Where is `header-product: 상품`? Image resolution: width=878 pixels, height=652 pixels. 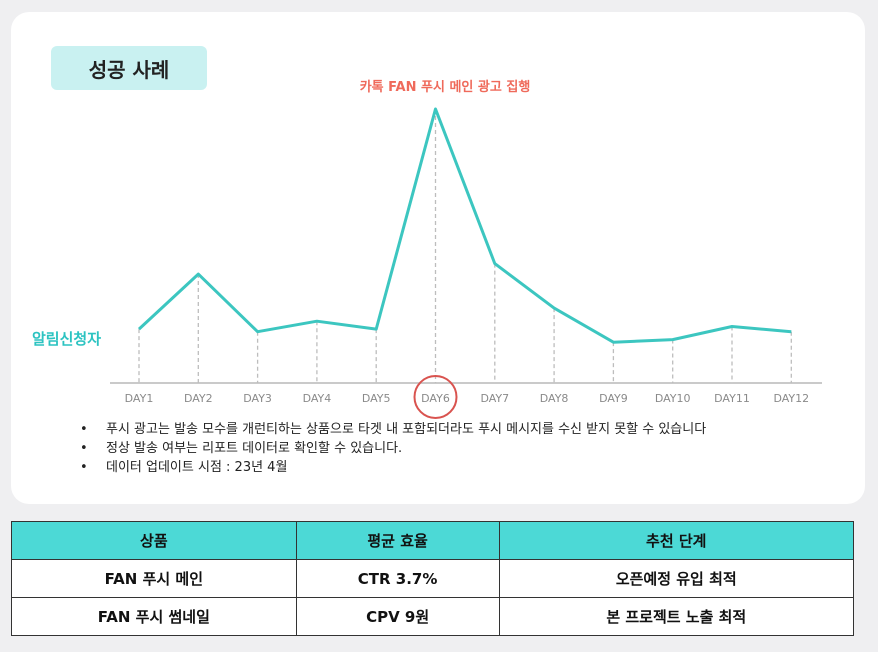
header-product: 상품 is located at coordinates (154, 540).